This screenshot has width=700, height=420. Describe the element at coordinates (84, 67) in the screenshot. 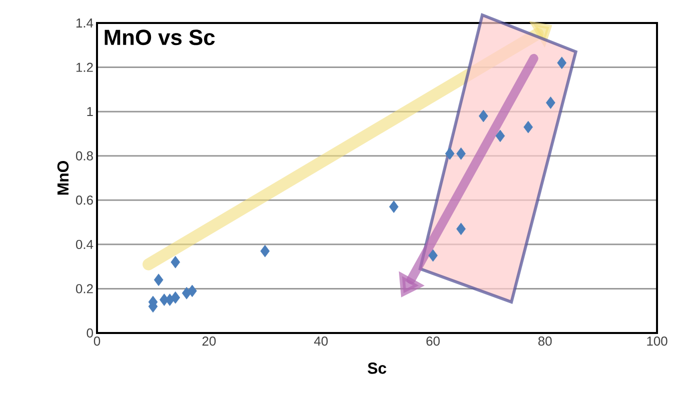

I see `y-tick-label: 1.2` at that location.